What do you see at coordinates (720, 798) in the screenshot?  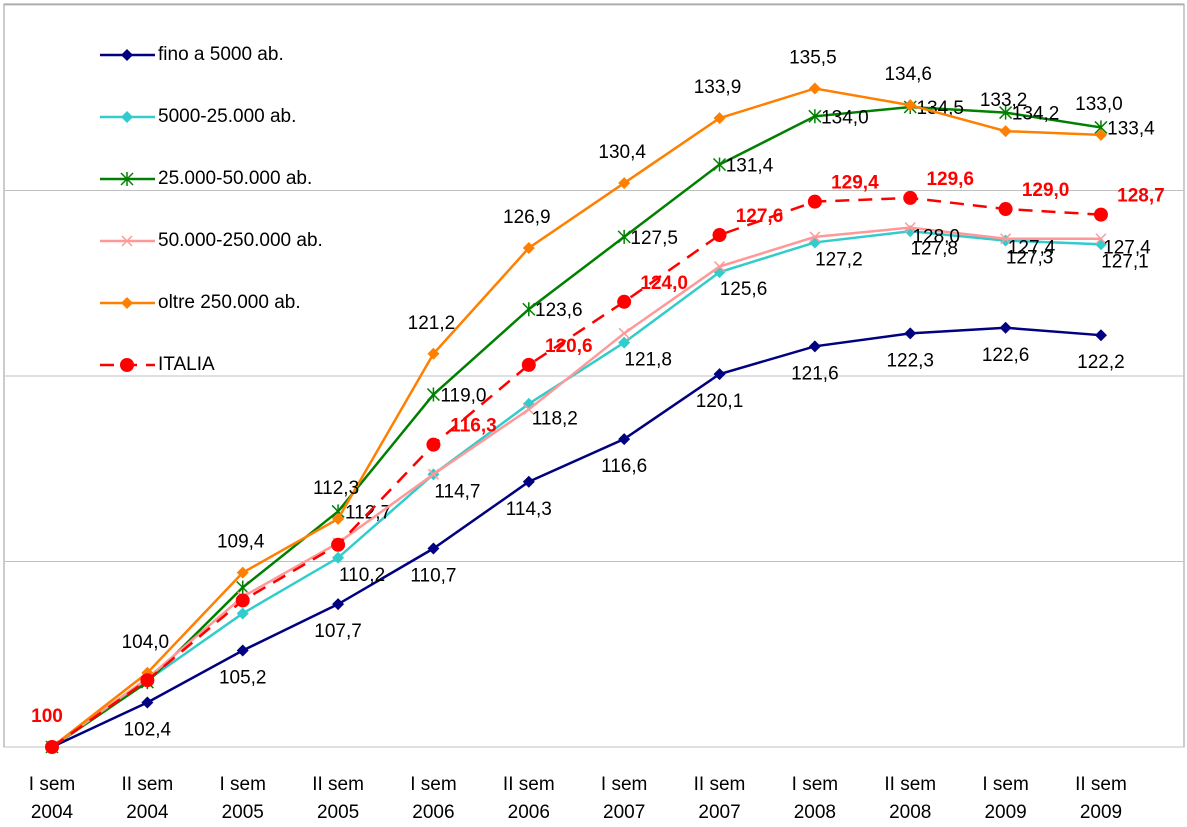 I see `x-tick-label: II sem 2007` at bounding box center [720, 798].